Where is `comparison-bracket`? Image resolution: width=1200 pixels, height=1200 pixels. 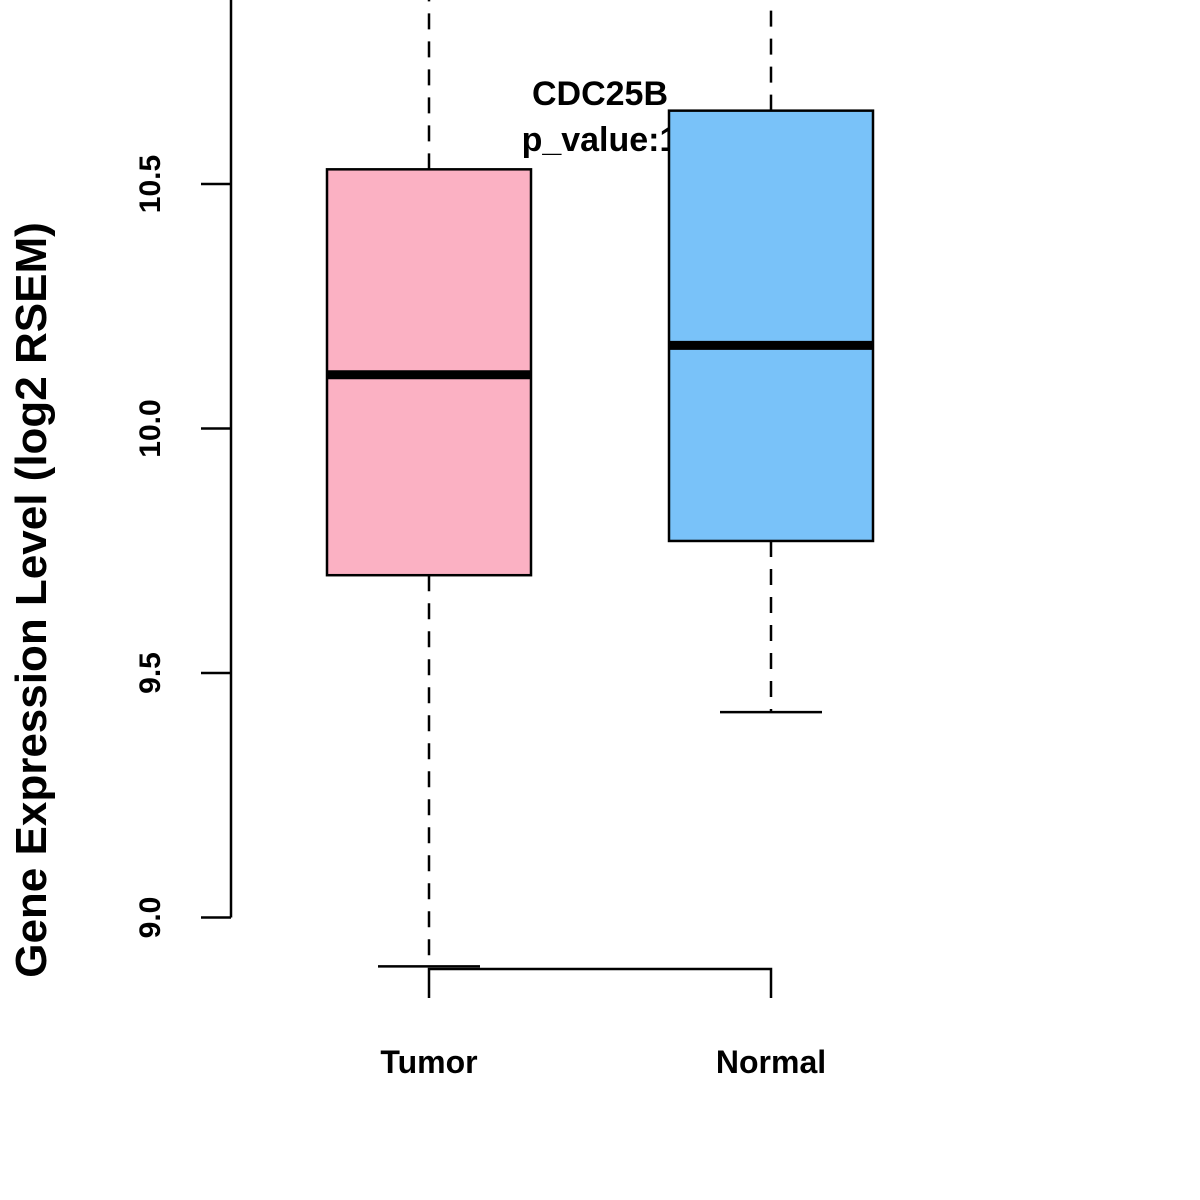 comparison-bracket is located at coordinates (600, 982).